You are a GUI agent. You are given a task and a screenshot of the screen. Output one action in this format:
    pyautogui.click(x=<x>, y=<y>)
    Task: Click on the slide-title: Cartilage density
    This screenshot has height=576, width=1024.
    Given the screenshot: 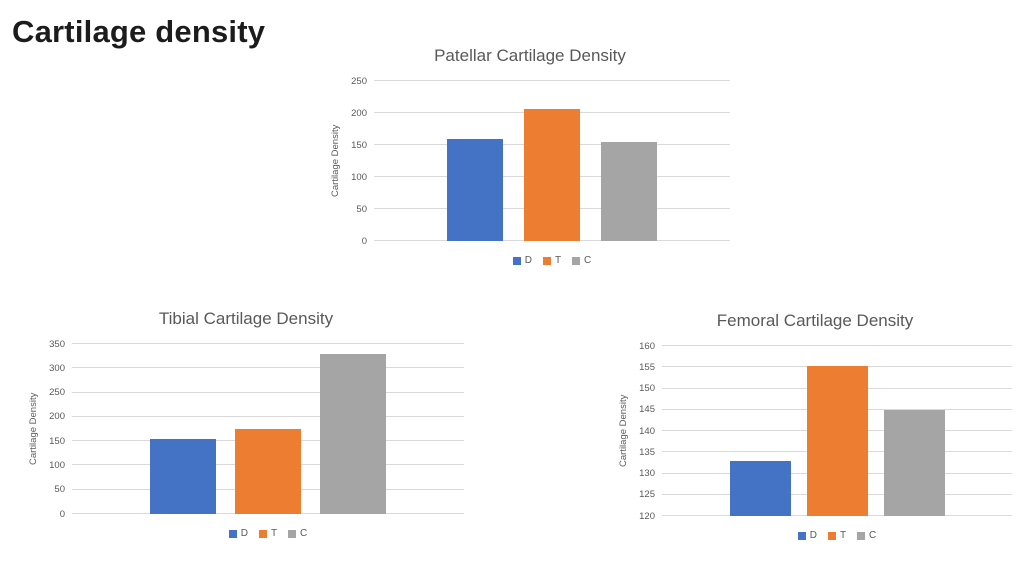 What is the action you would take?
    pyautogui.click(x=139, y=31)
    